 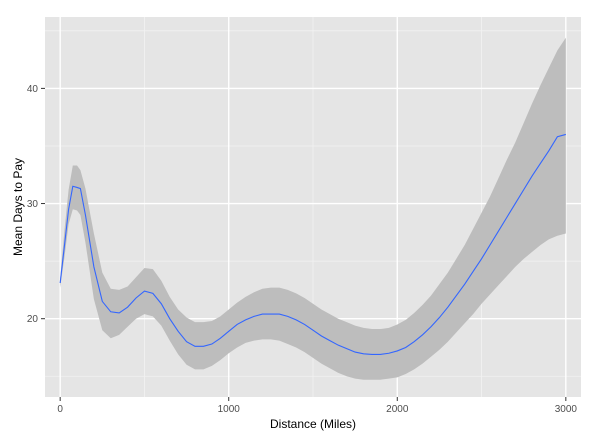 What do you see at coordinates (33, 319) in the screenshot?
I see `y-tick-label: 20` at bounding box center [33, 319].